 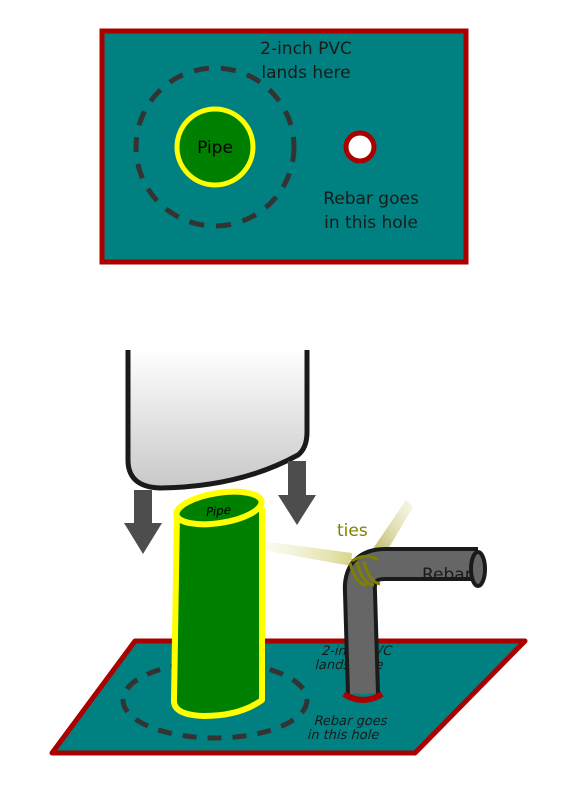 I want to click on down-arrow-right-icon, so click(x=297, y=493).